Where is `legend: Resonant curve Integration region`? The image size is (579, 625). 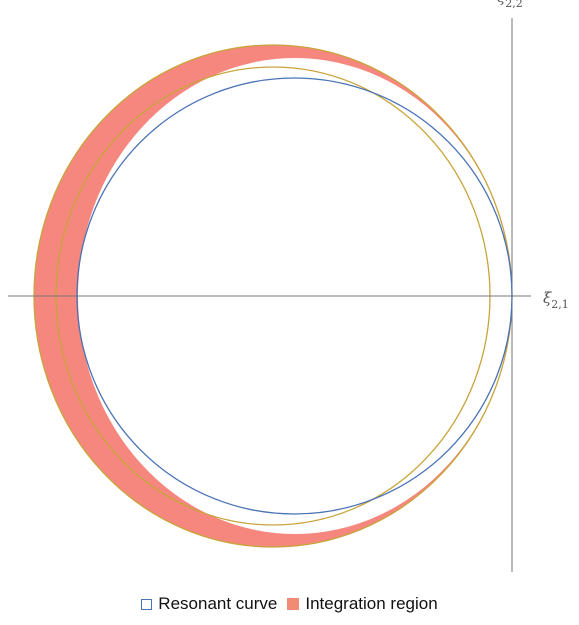
legend: Resonant curve Integration region is located at coordinates (289, 604).